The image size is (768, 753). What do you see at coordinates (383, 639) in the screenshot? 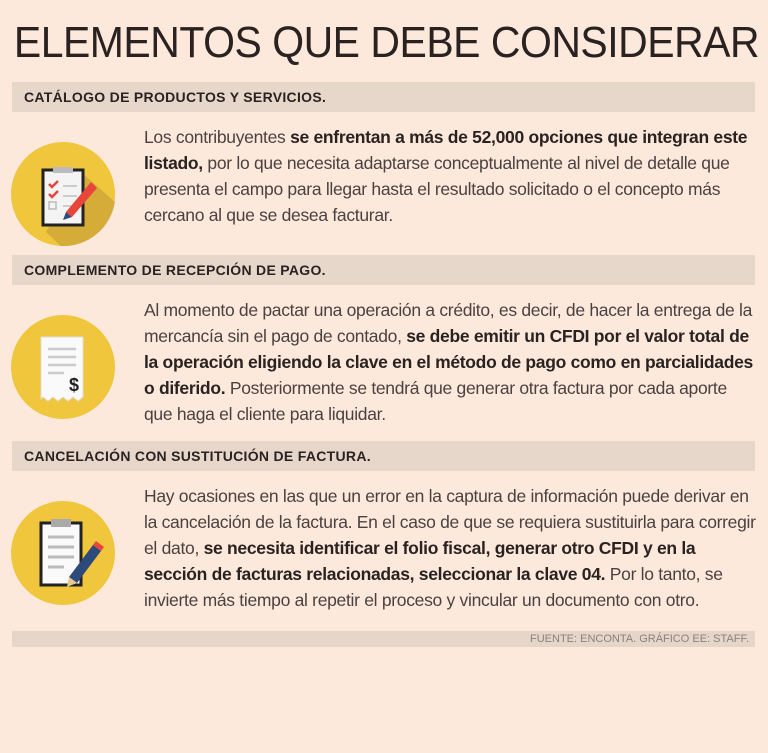
I see `source-credit: FUENTE: ENCONTA. GRÁFICO EE: STAFF.` at bounding box center [383, 639].